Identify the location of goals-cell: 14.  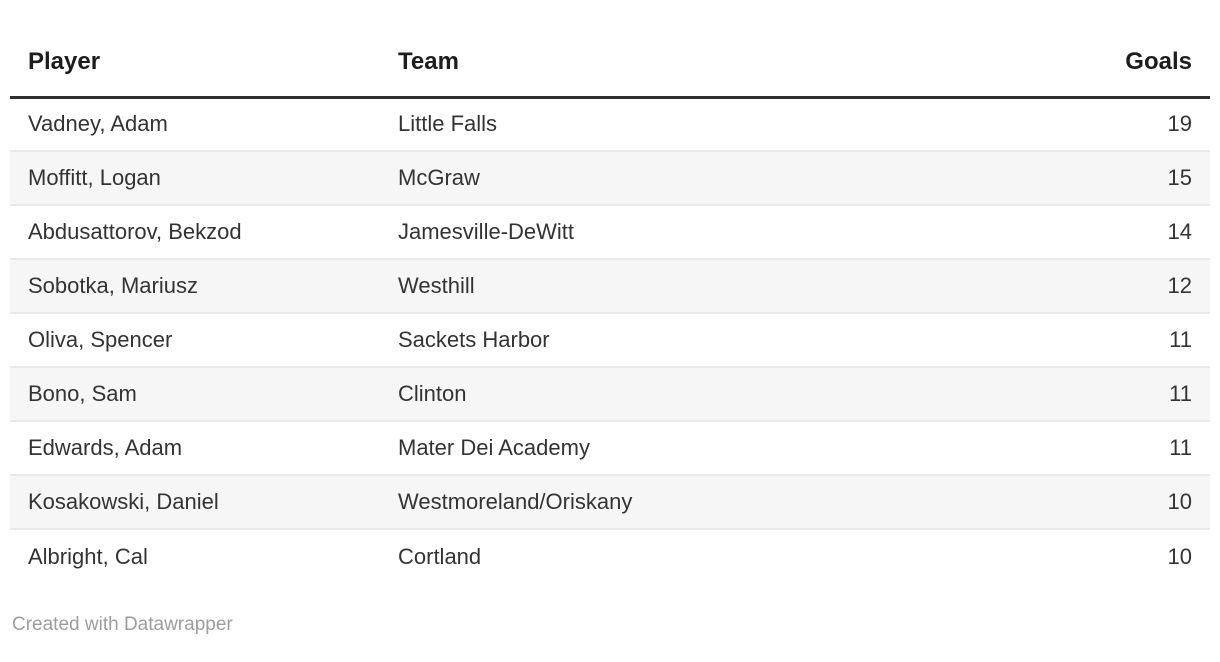
(1140, 231).